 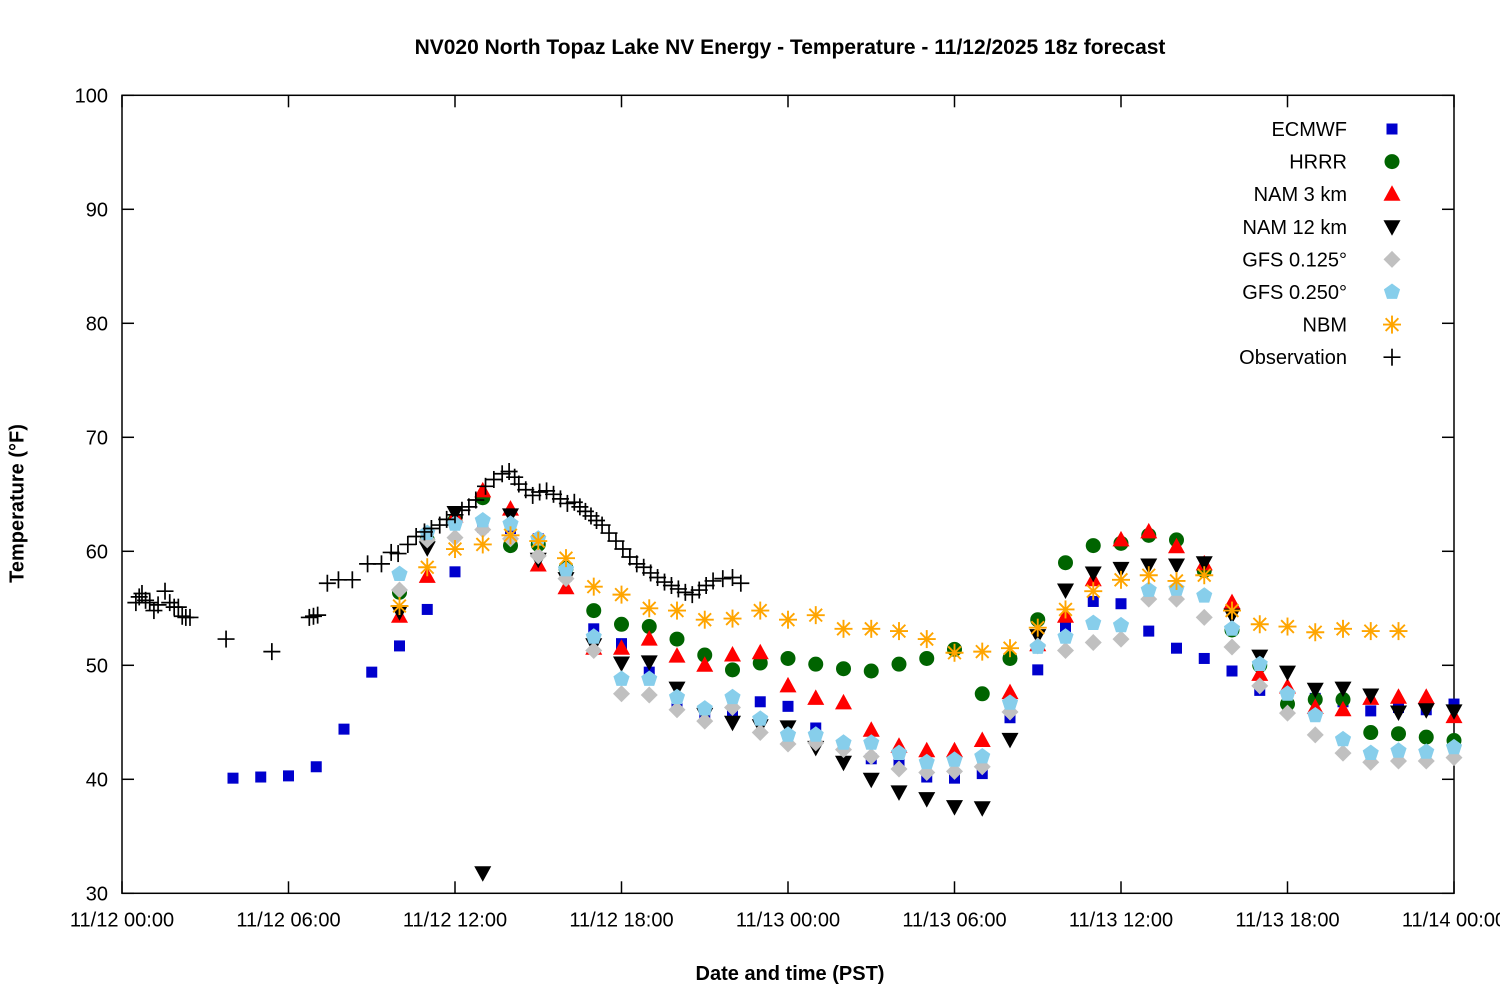 I want to click on legend-item-hrrr: HRRR, so click(x=1344, y=163).